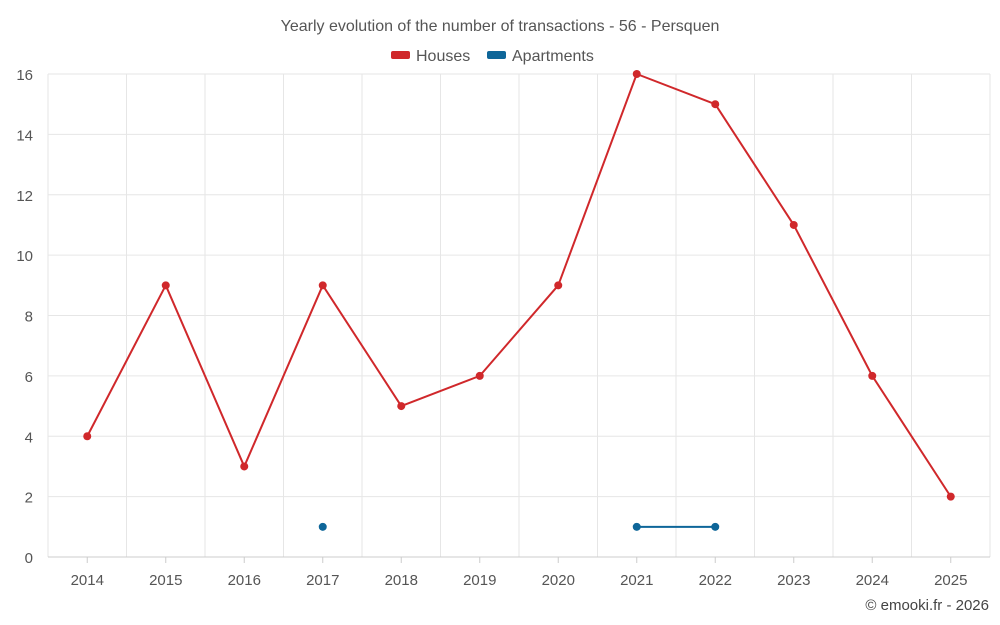 The height and width of the screenshot is (625, 1000). Describe the element at coordinates (636, 74) in the screenshot. I see `data-point-houses: Houses 2021: 16` at that location.